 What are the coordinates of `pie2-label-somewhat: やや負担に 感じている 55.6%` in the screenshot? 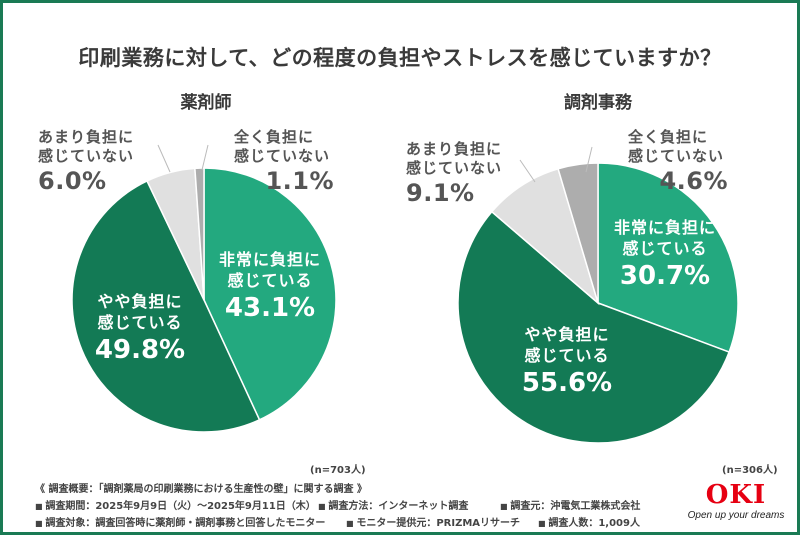 It's located at (567, 361).